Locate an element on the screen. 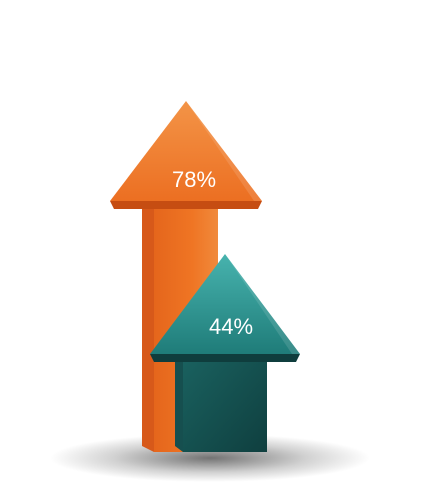 The width and height of the screenshot is (432, 500). arrow-2-shaft-side is located at coordinates (179, 403).